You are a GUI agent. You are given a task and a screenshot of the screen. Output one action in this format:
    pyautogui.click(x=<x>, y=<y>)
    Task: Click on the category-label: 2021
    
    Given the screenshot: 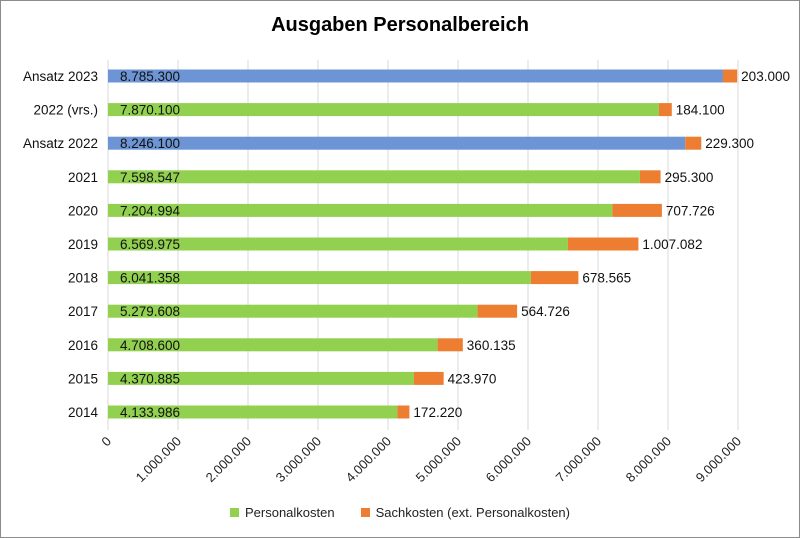 What is the action you would take?
    pyautogui.click(x=83, y=177)
    